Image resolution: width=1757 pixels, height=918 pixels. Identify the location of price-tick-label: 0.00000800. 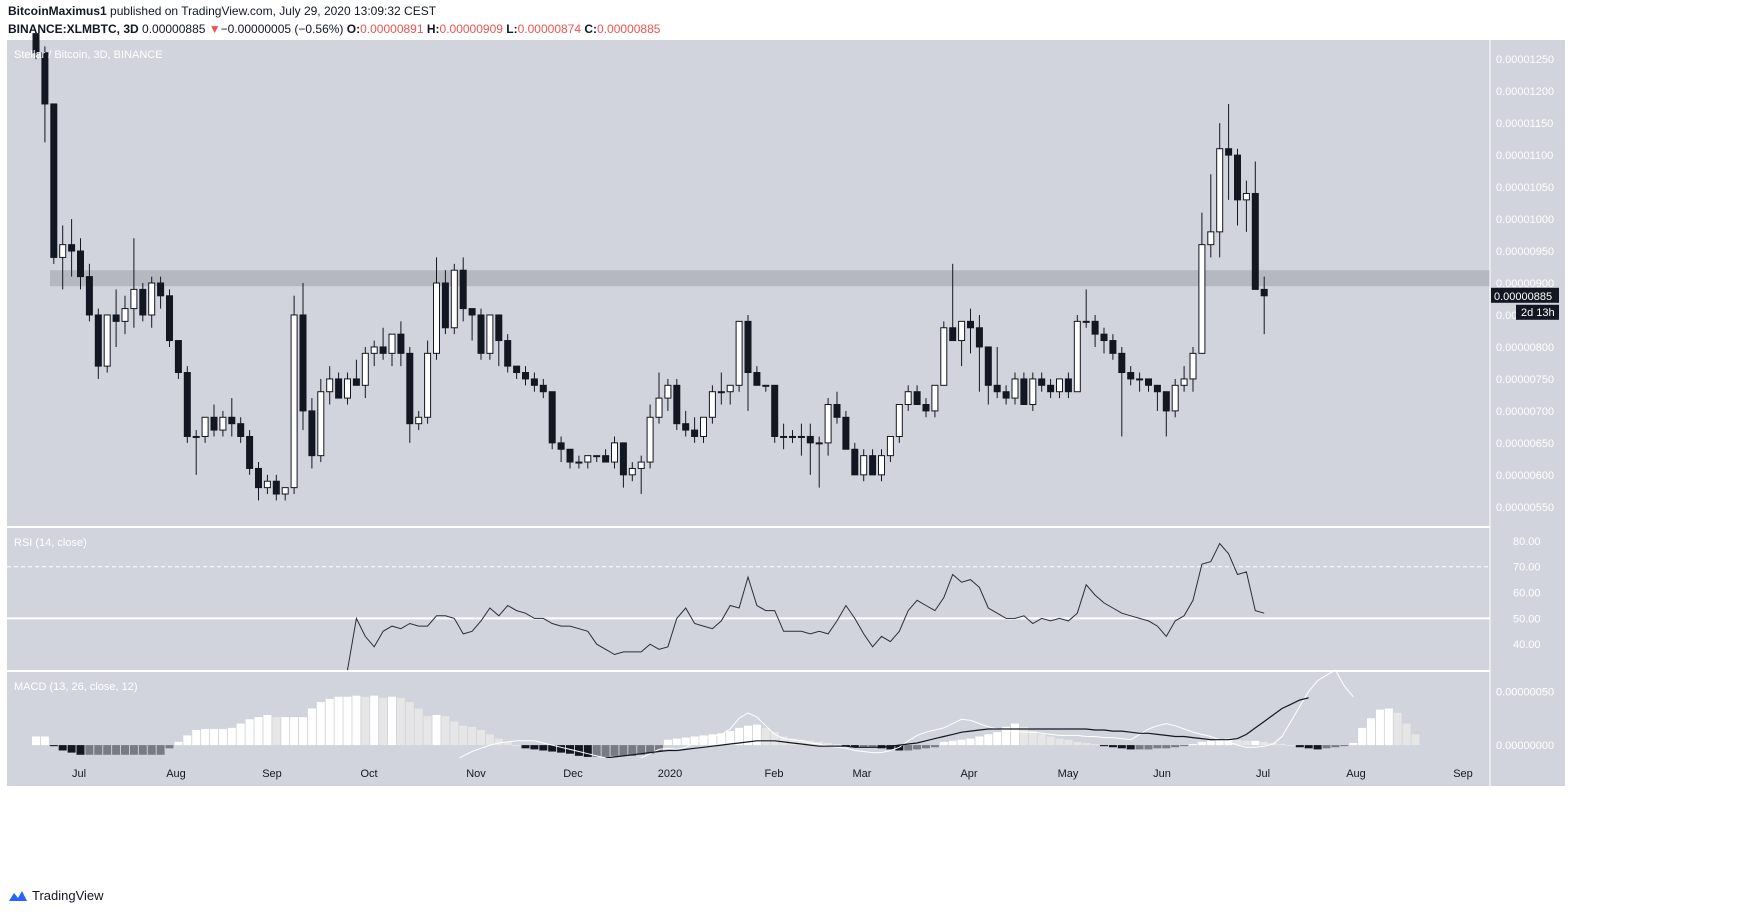
(1525, 348).